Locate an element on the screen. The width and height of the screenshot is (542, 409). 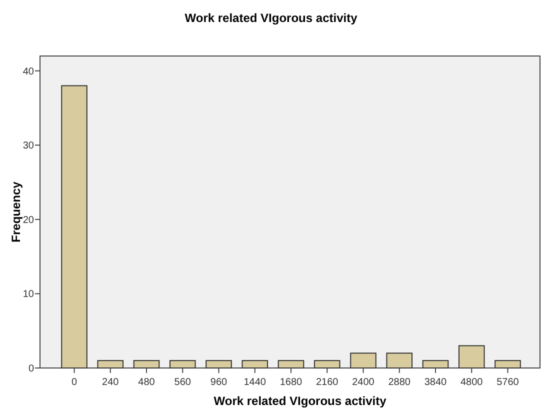
y-tick-label: 40 is located at coordinates (28, 72).